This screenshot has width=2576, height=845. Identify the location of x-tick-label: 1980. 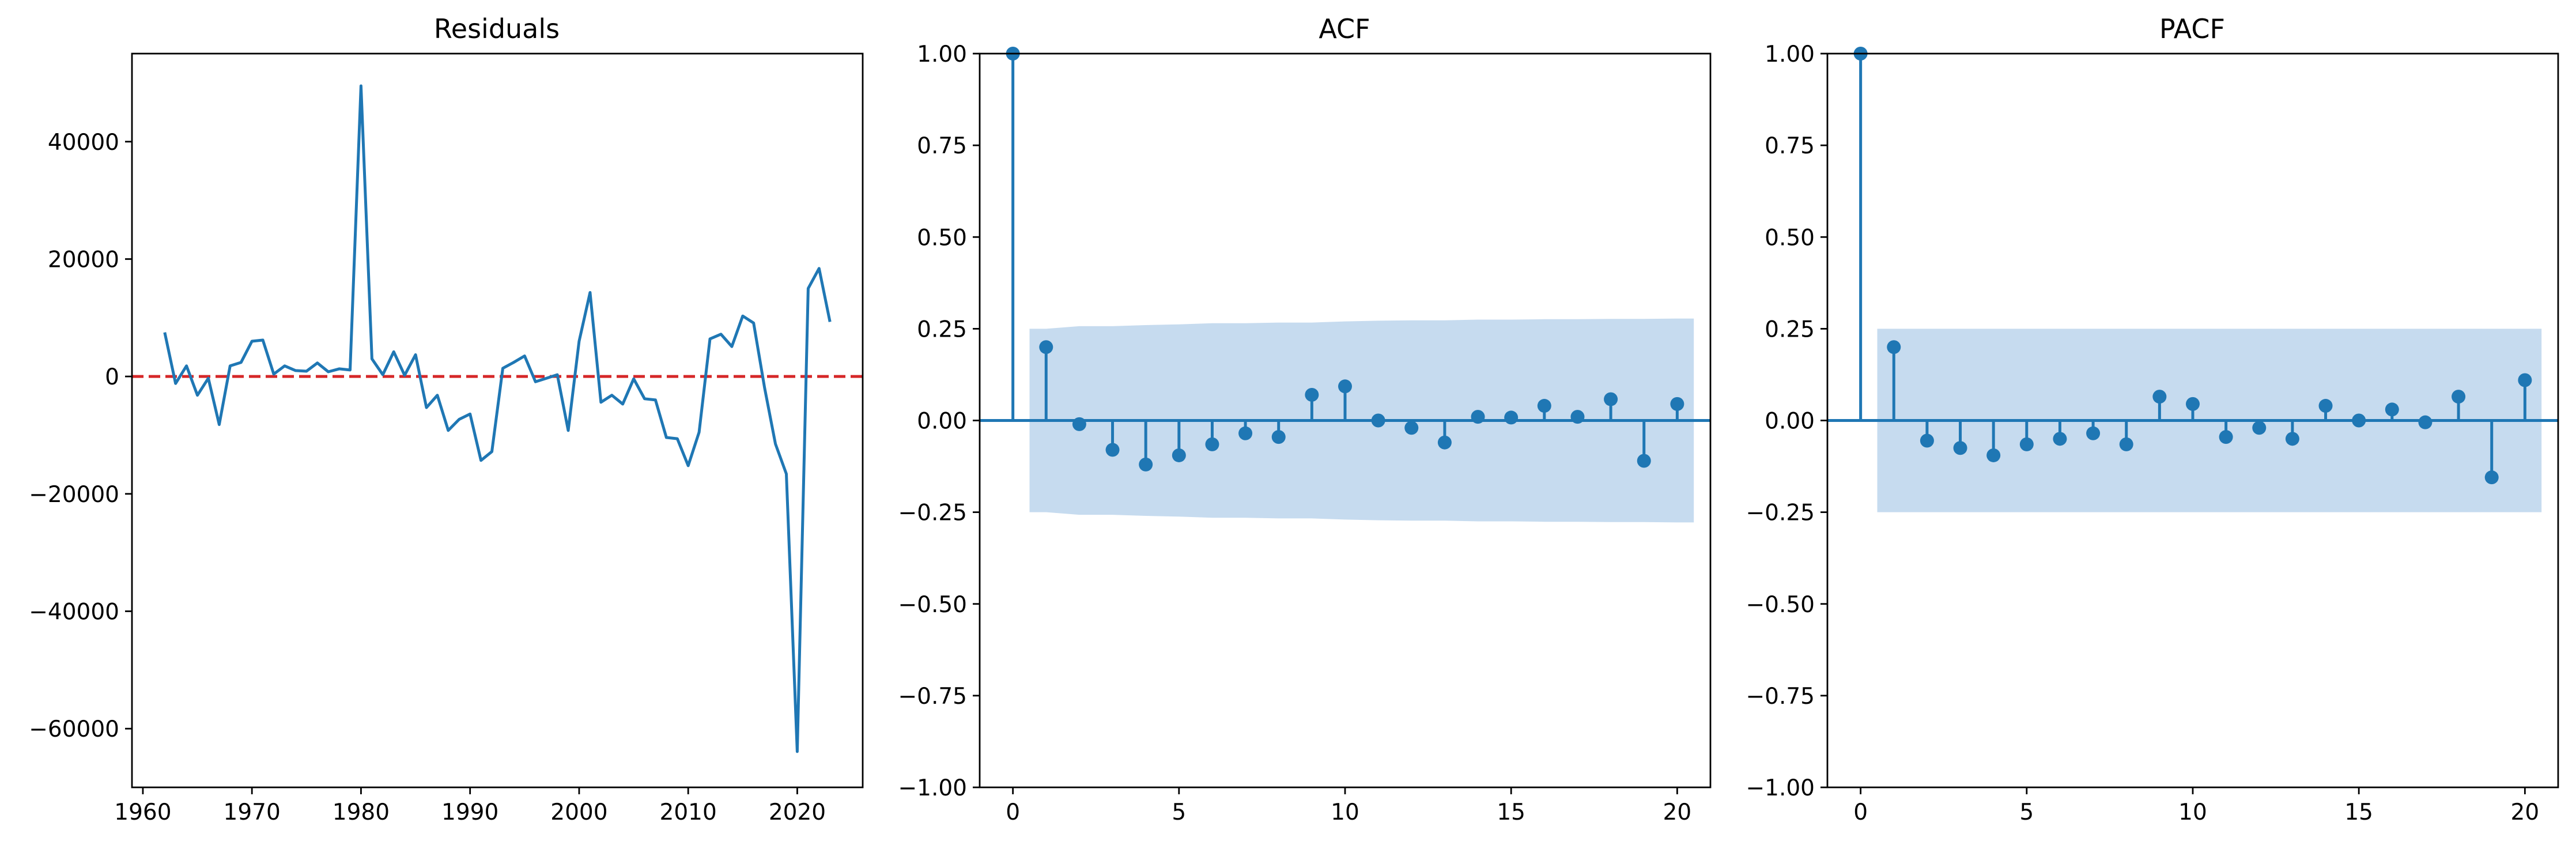
(361, 812).